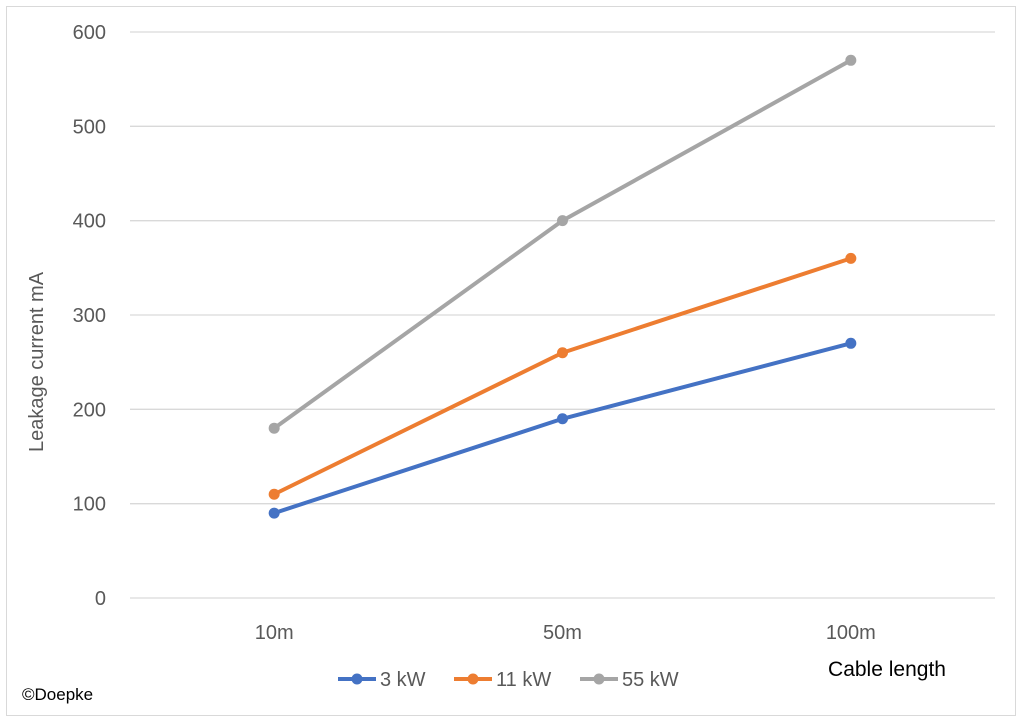  Describe the element at coordinates (57, 694) in the screenshot. I see `copyright-notice: ©Doepke` at that location.